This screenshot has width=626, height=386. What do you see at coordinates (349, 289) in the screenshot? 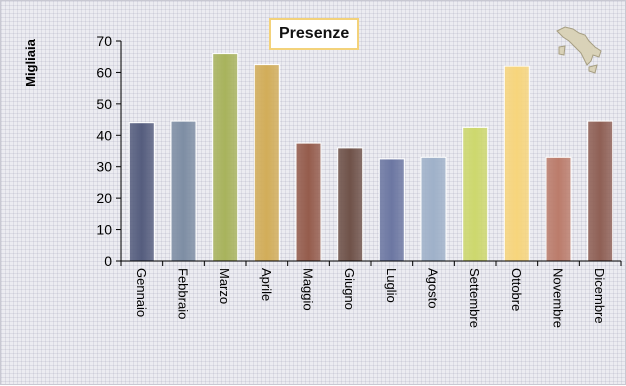
I see `x-tick-label: Giugno` at bounding box center [349, 289].